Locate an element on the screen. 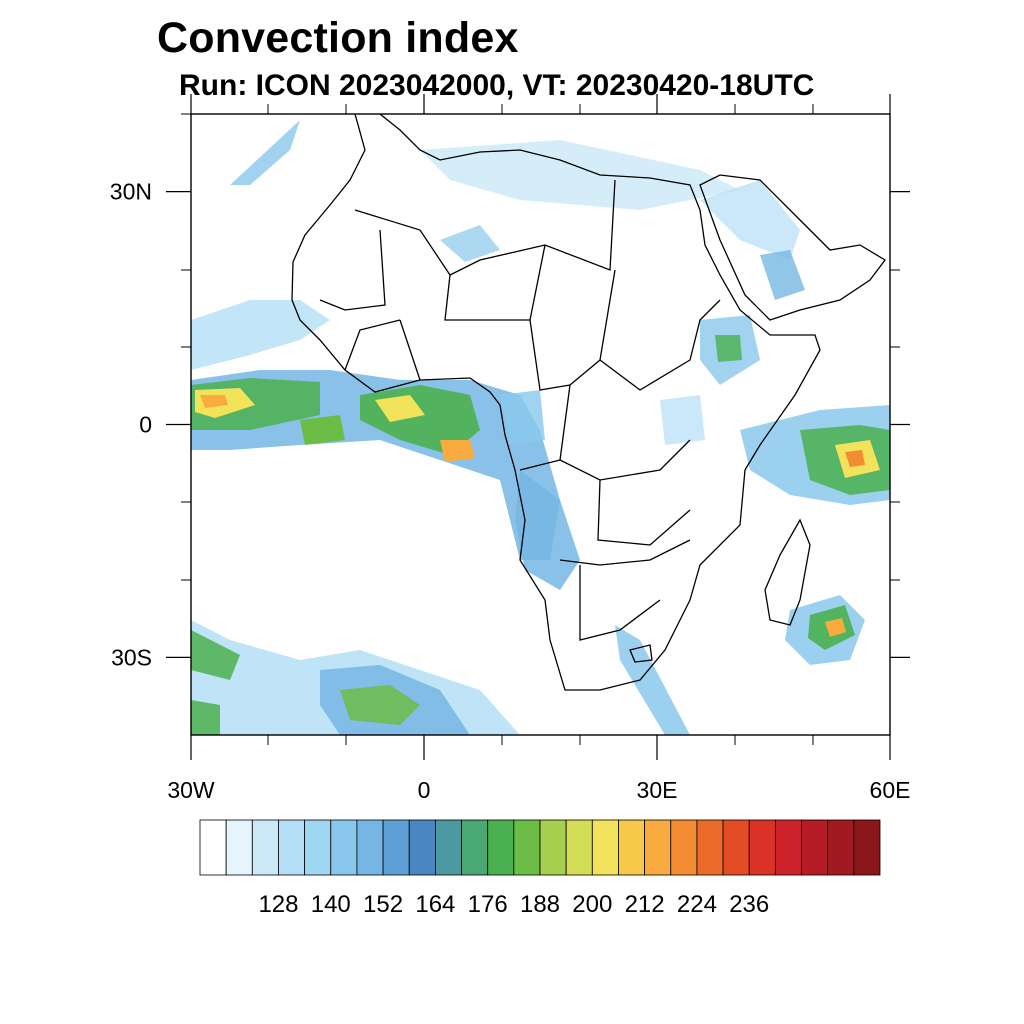 The height and width of the screenshot is (1024, 1024). y-tick-label: 30S is located at coordinates (131, 657).